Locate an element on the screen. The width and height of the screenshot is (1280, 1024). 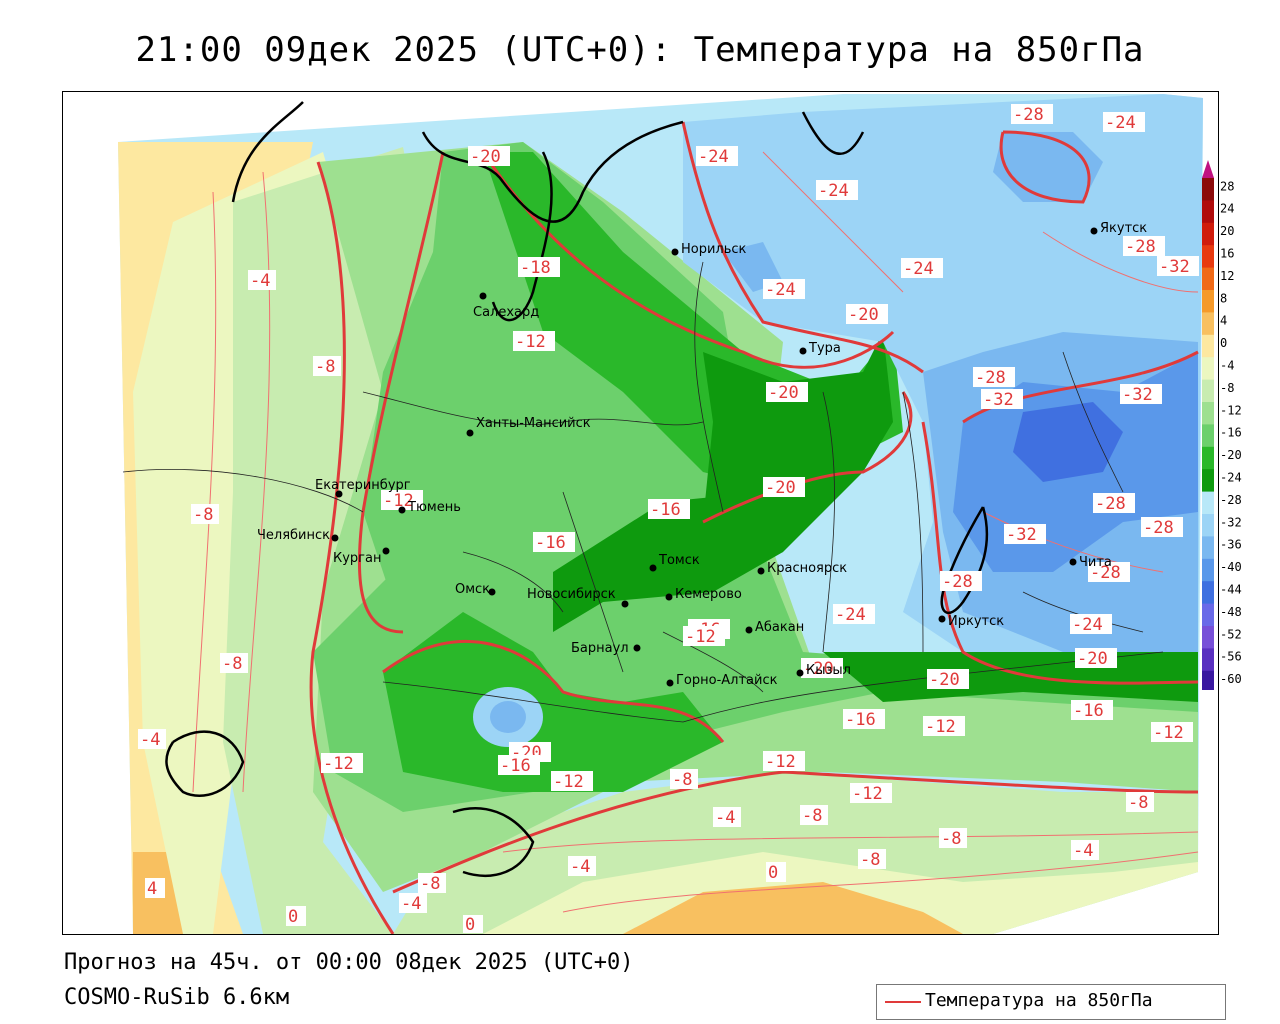
city-omsk: Омск is located at coordinates (475, 589).